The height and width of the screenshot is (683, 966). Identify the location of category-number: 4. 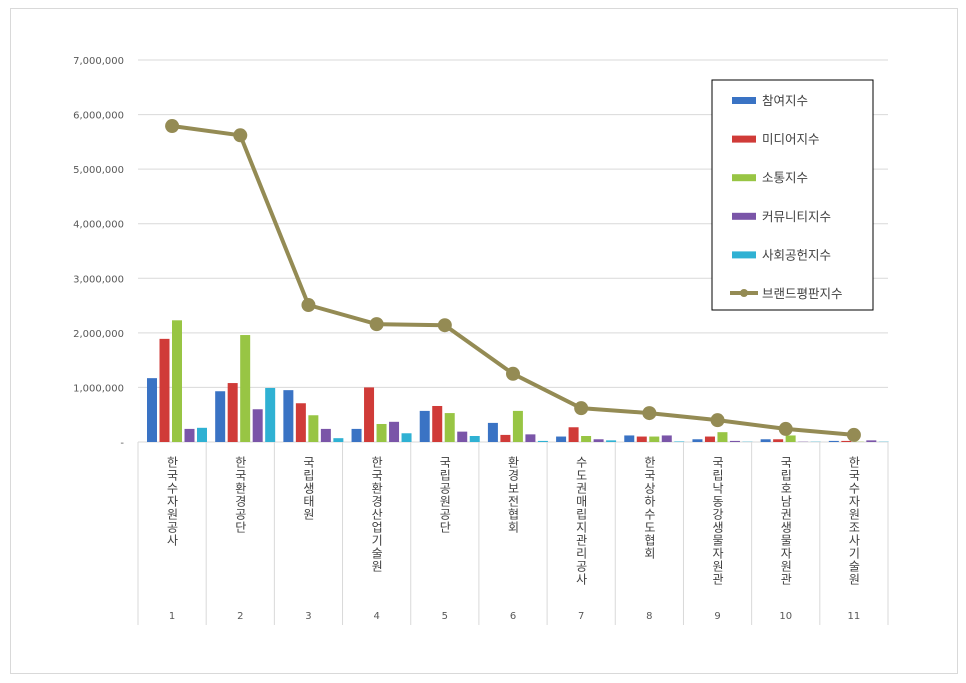
(376, 616).